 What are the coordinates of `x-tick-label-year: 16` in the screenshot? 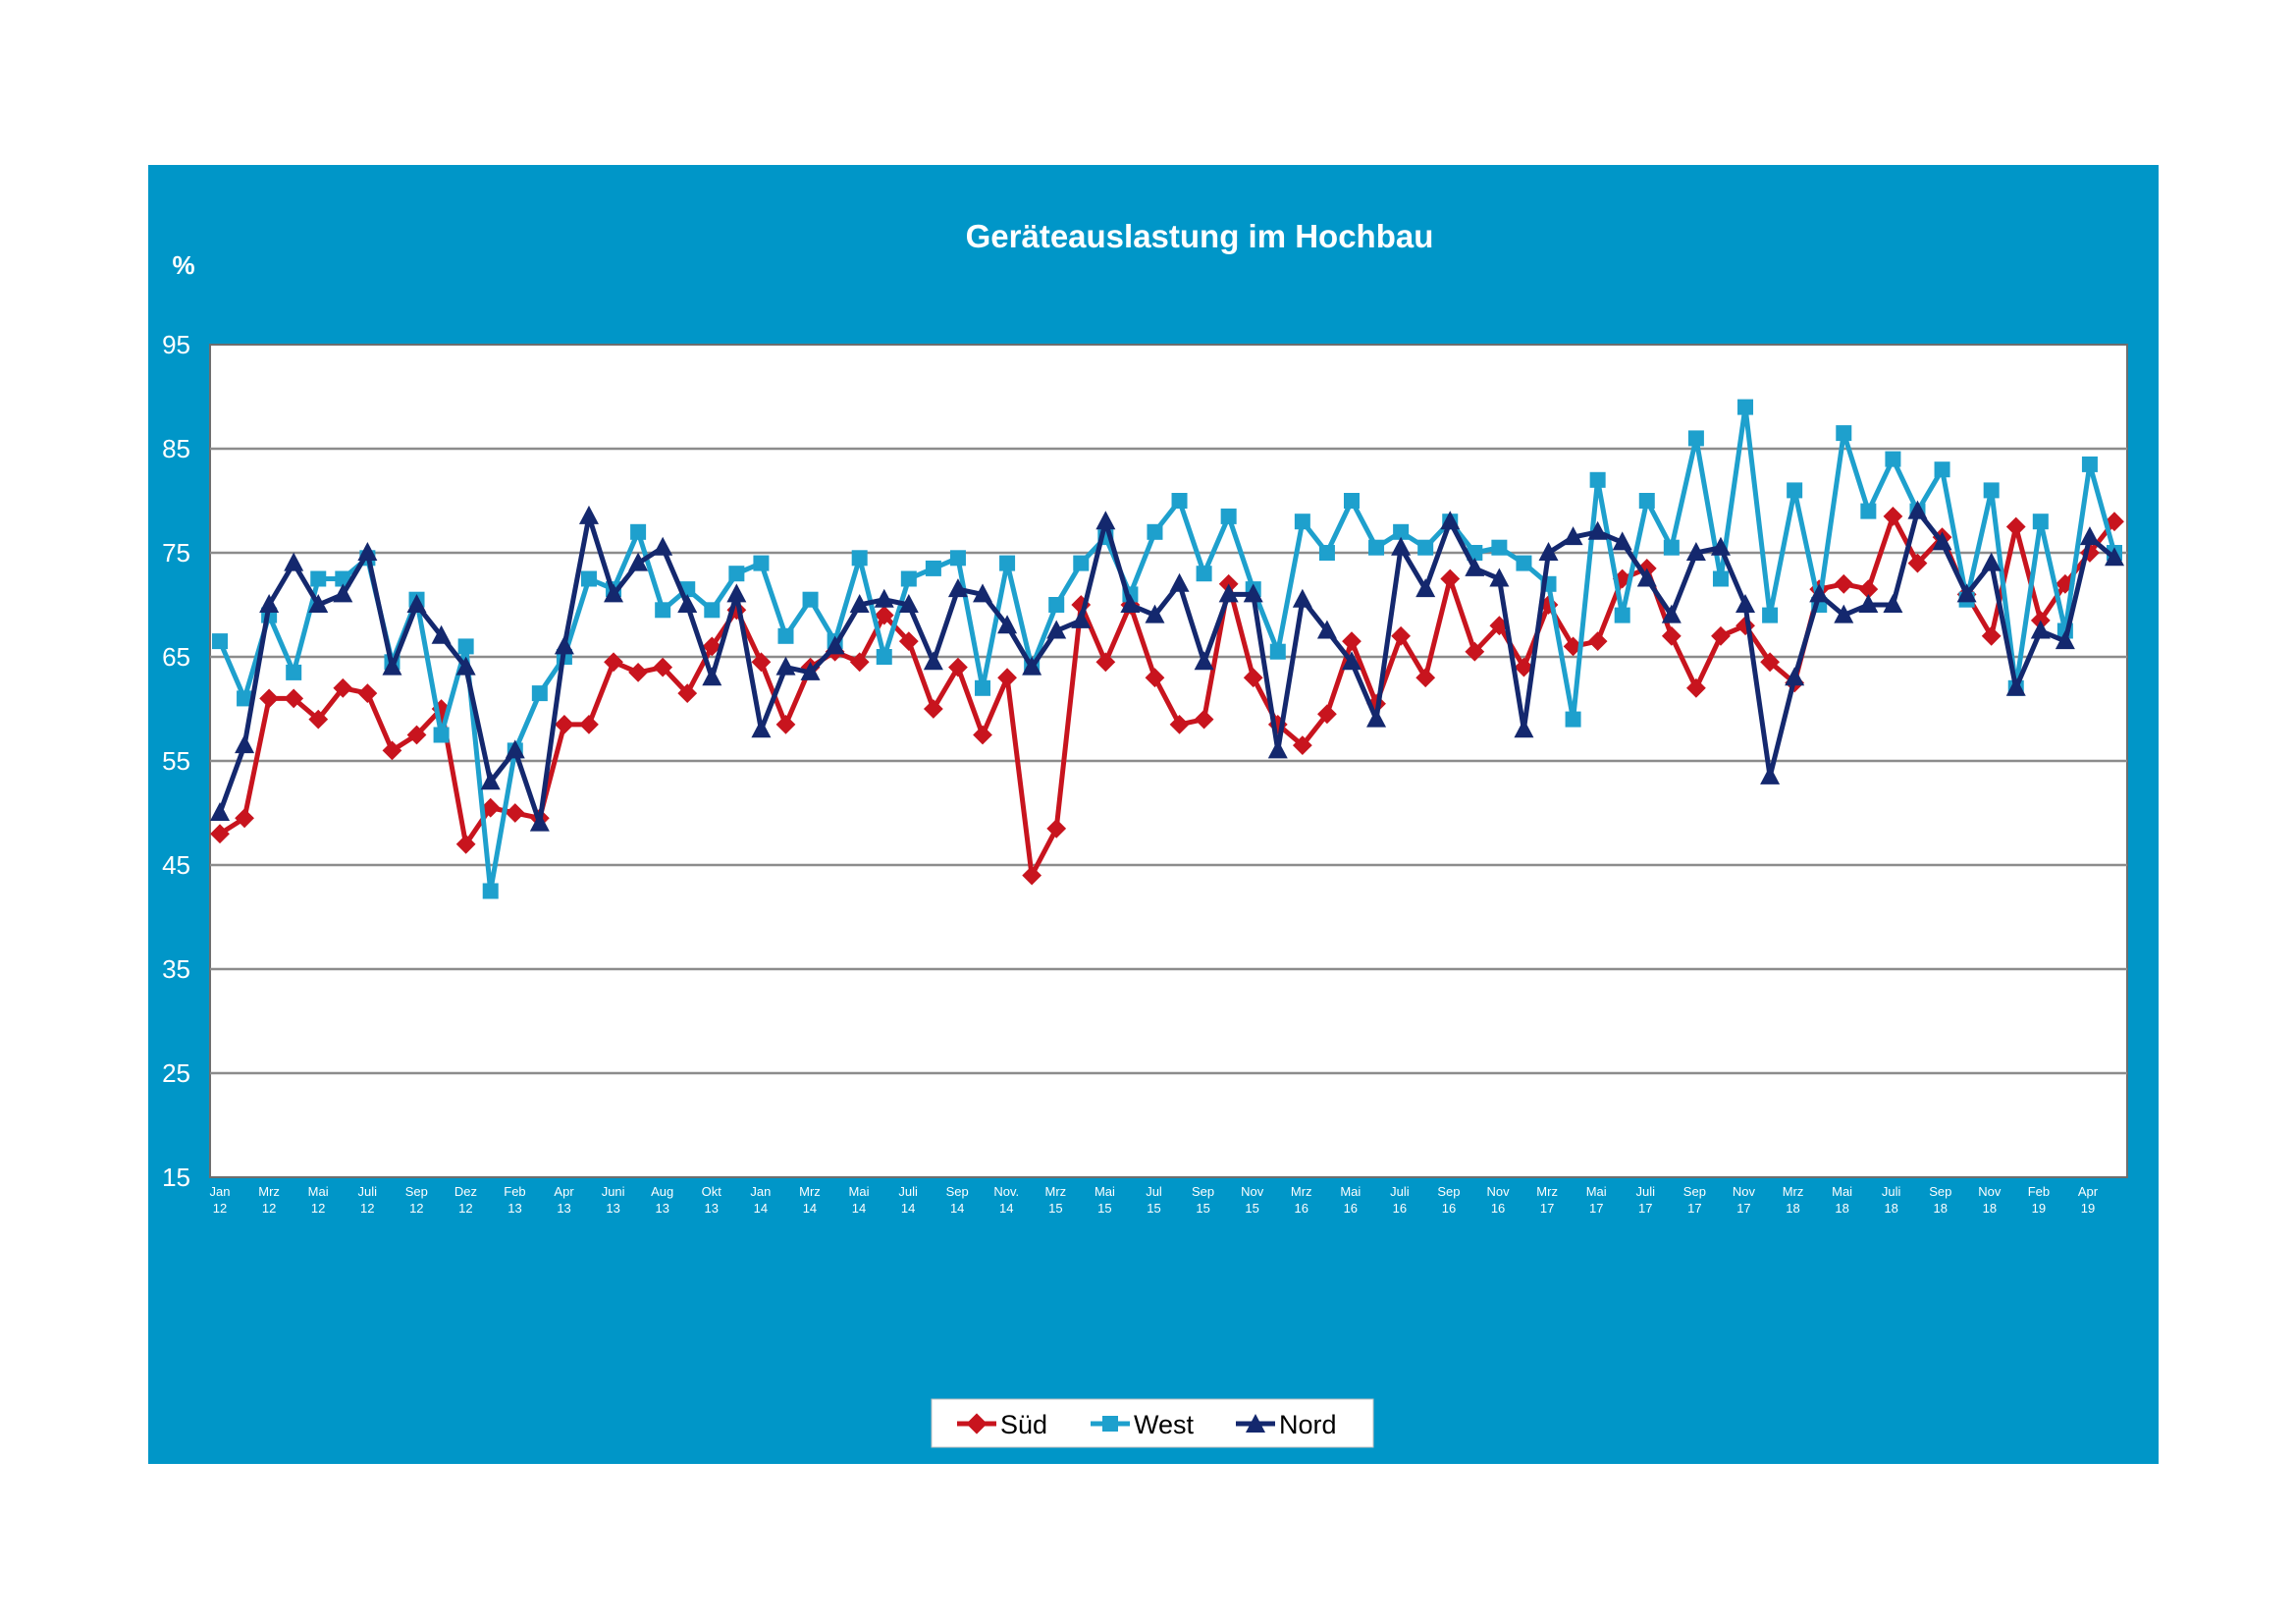 It's located at (1449, 1208).